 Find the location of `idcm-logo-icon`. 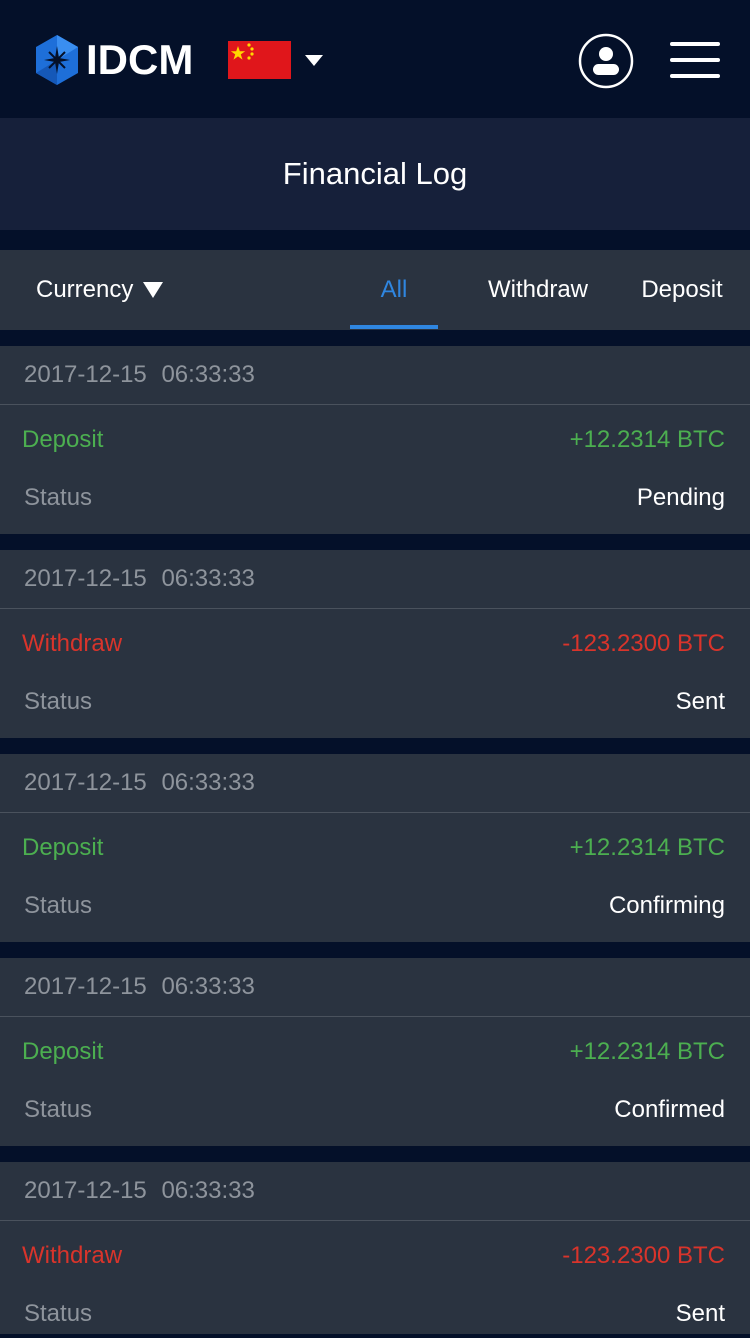

idcm-logo-icon is located at coordinates (57, 60).